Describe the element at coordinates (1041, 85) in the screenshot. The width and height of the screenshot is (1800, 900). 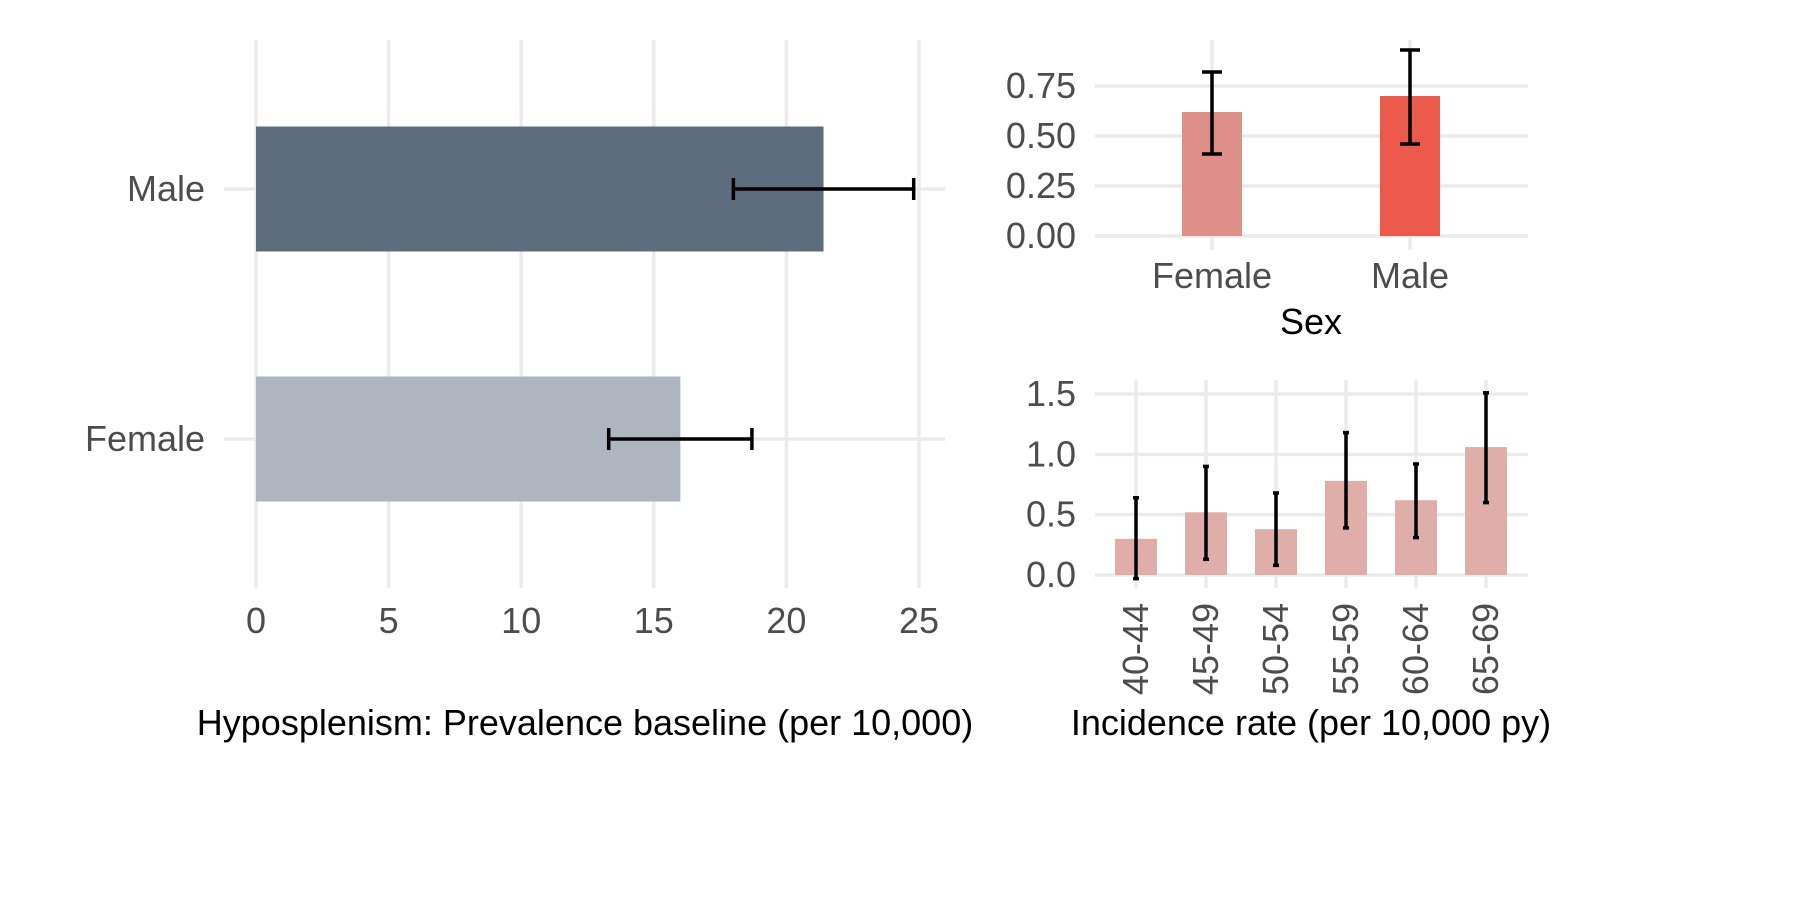
I see `y-tick-label: 0.75` at that location.